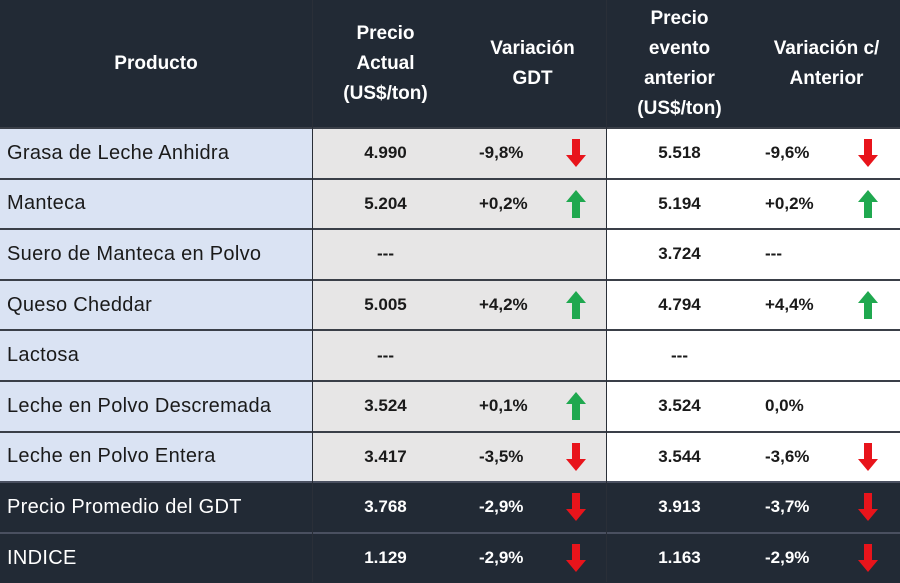 This screenshot has width=900, height=583. Describe the element at coordinates (156, 406) in the screenshot. I see `product-name: Leche en Polvo Descremada` at that location.